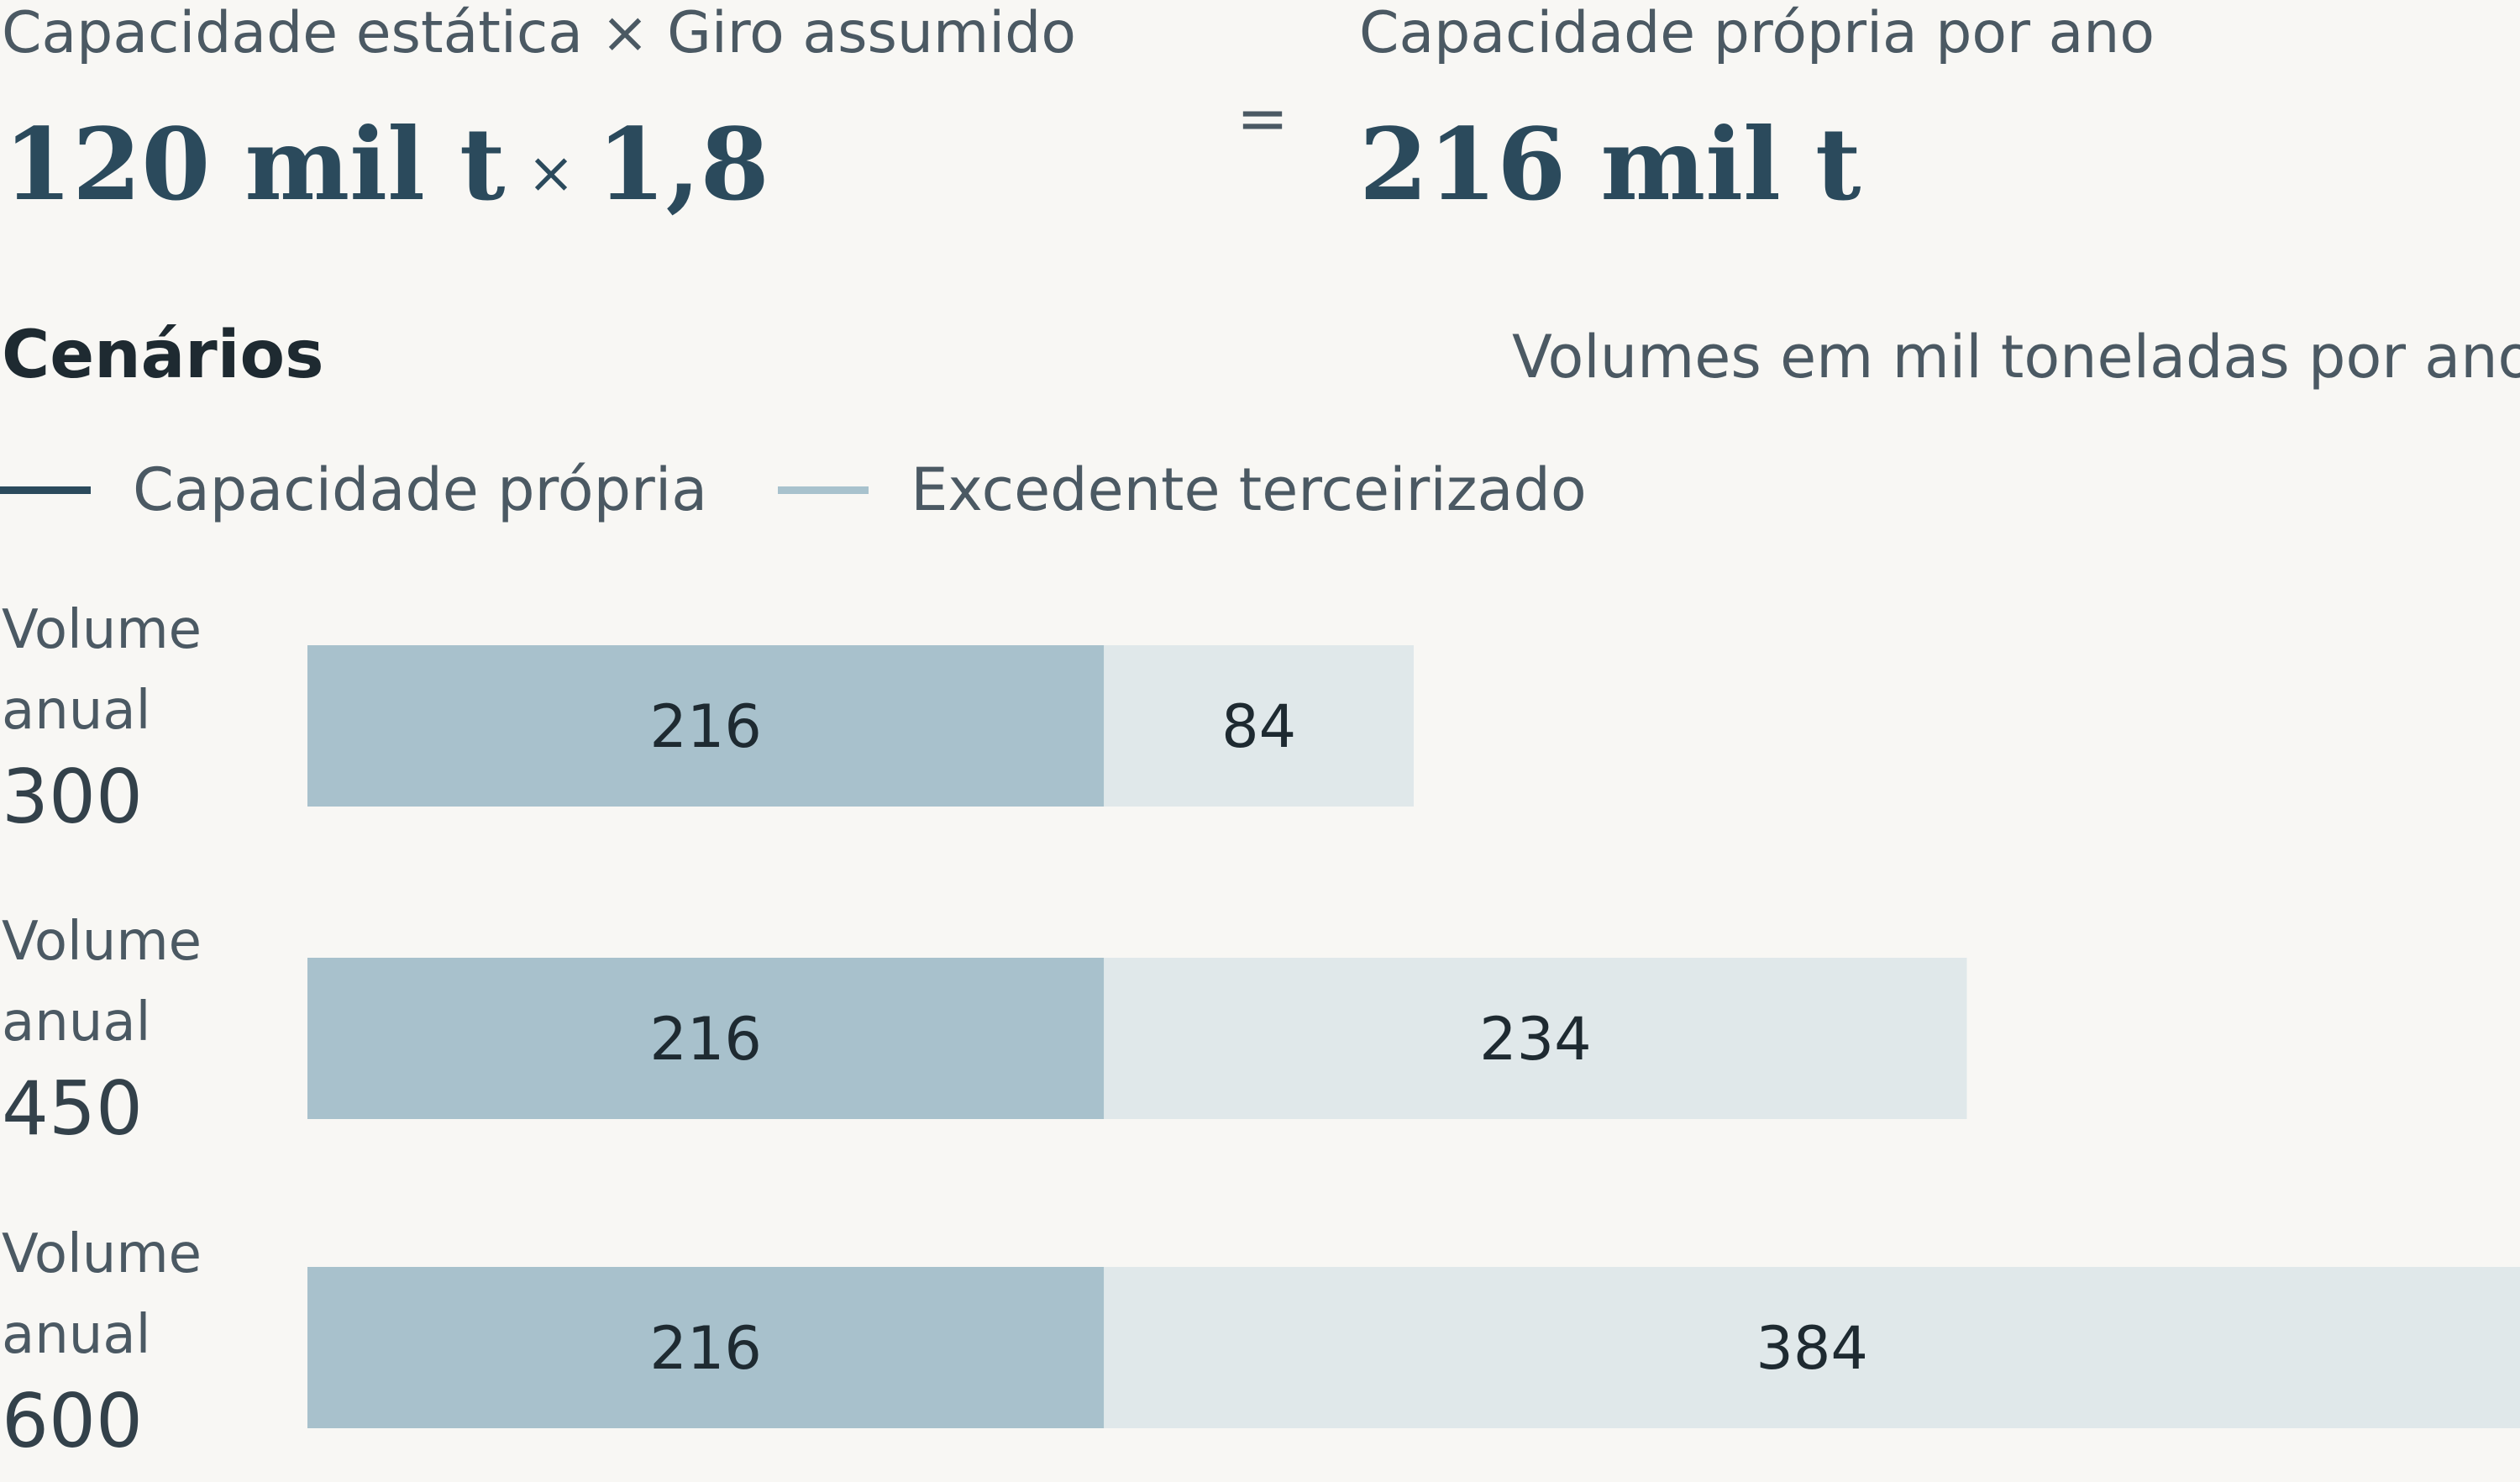 The width and height of the screenshot is (2520, 1482). I want to click on data-label-outsourced-600: 384, so click(1812, 1348).